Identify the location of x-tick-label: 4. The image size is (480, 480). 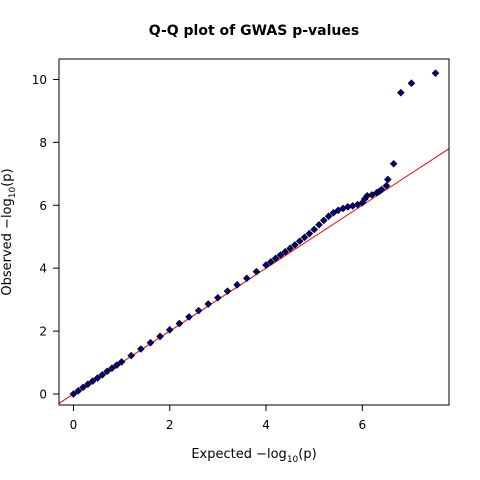
(266, 425).